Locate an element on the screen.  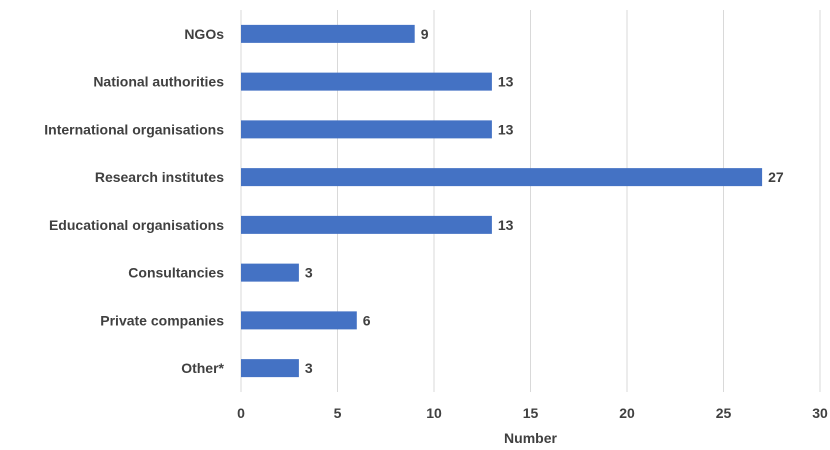
category-label: Private companies is located at coordinates (162, 320).